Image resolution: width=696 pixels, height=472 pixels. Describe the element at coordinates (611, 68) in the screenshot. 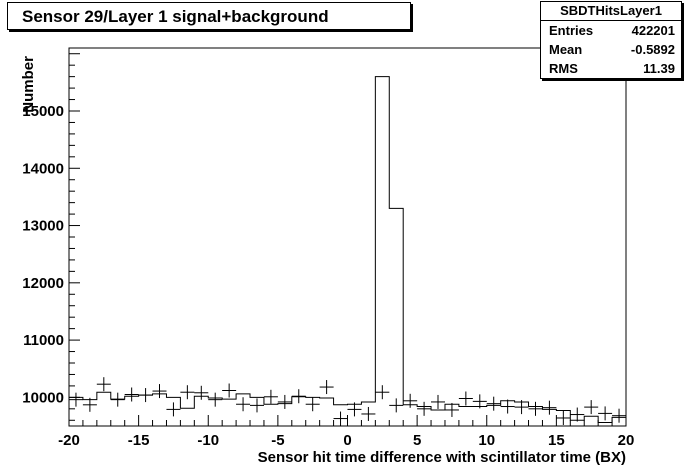

I see `stats-row-rms: RMS 11.39` at that location.